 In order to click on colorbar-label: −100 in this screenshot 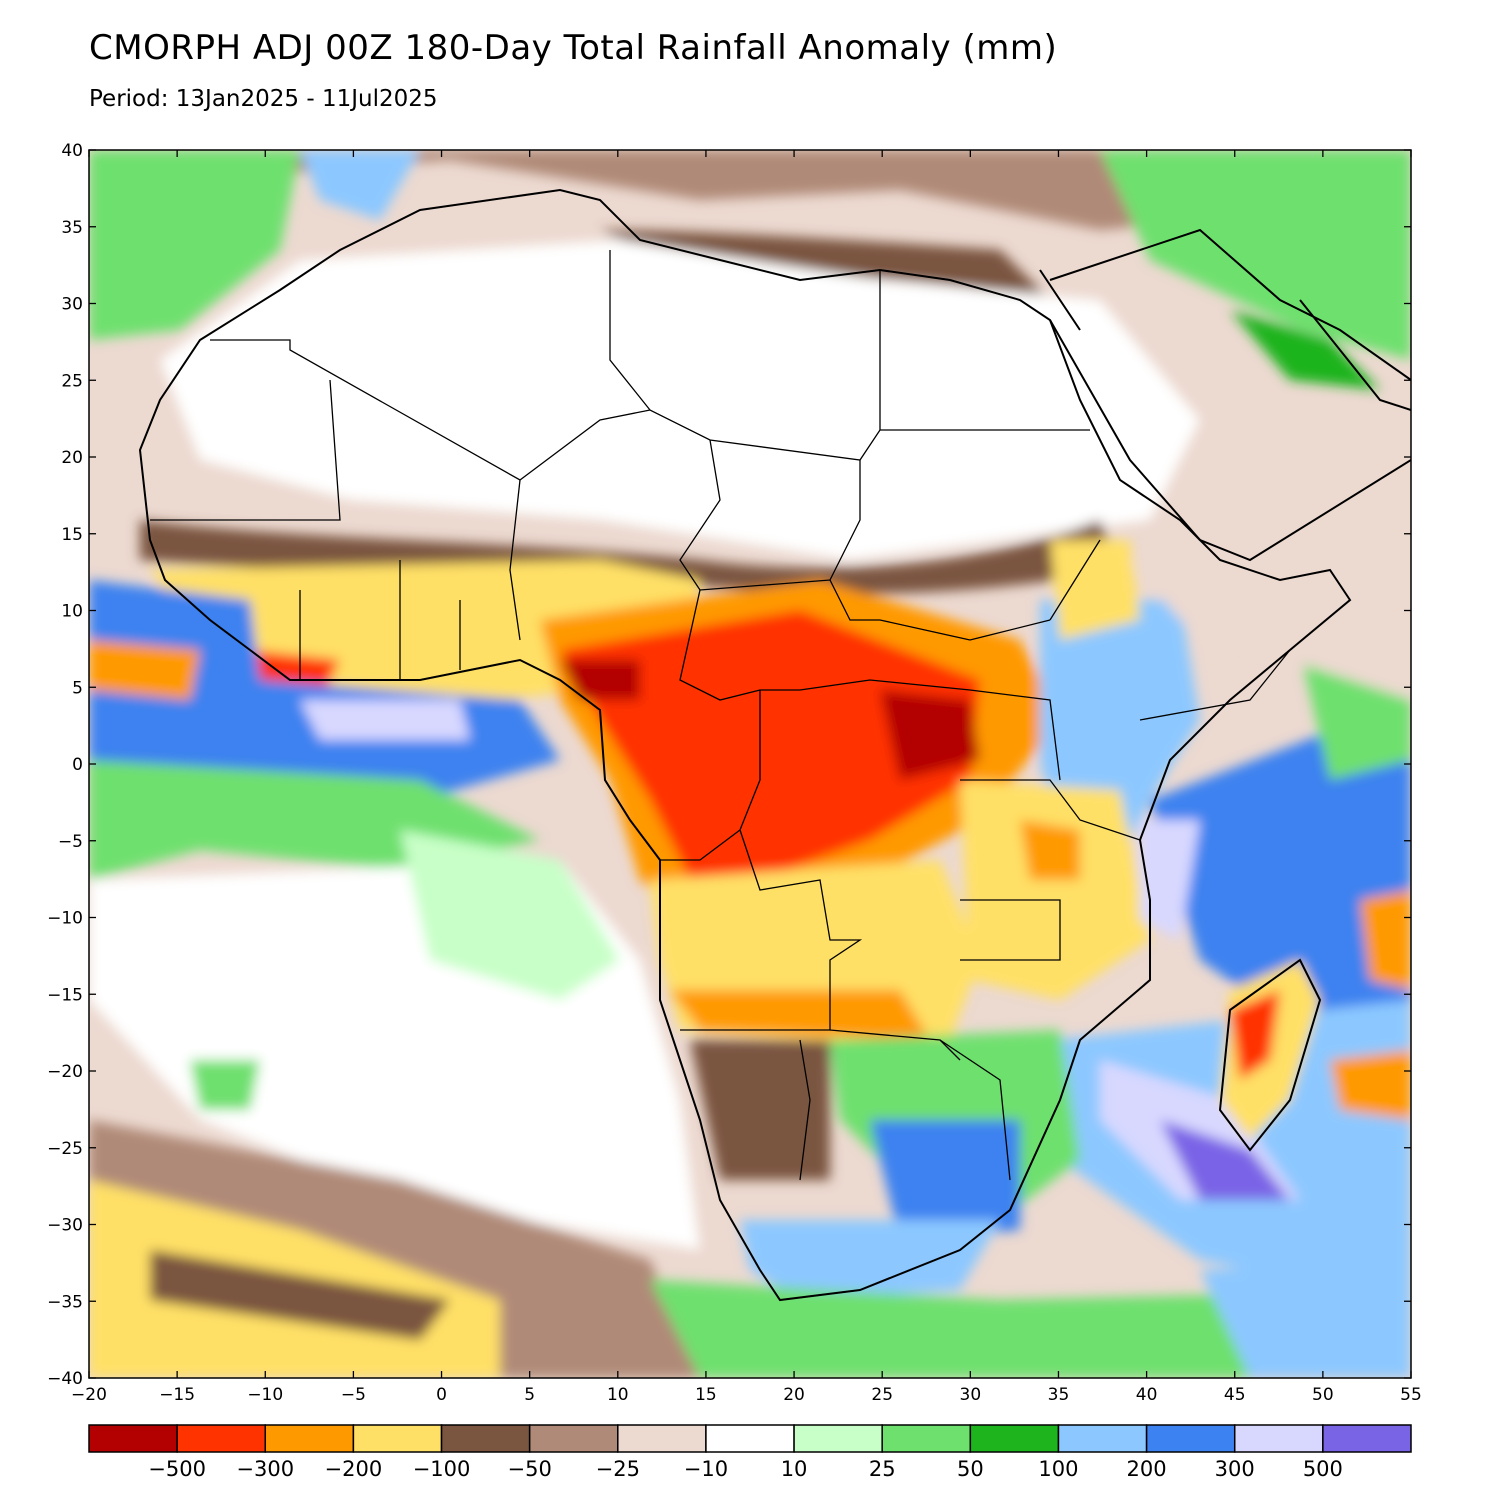, I will do `click(442, 1469)`.